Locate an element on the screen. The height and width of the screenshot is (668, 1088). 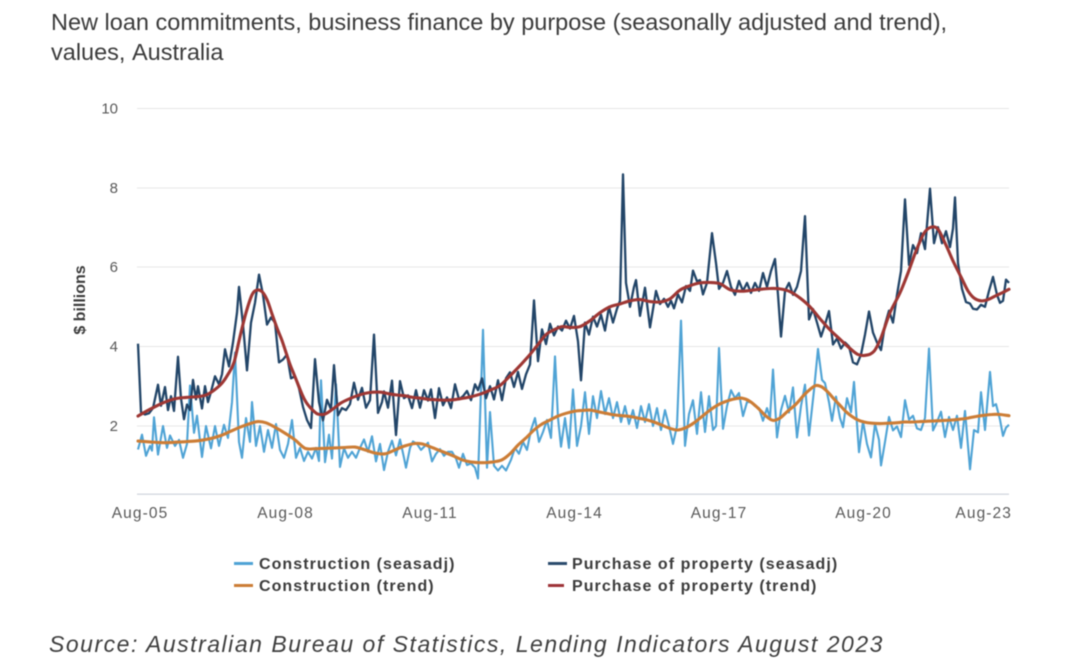
svg-text: 4 is located at coordinates (114, 347).